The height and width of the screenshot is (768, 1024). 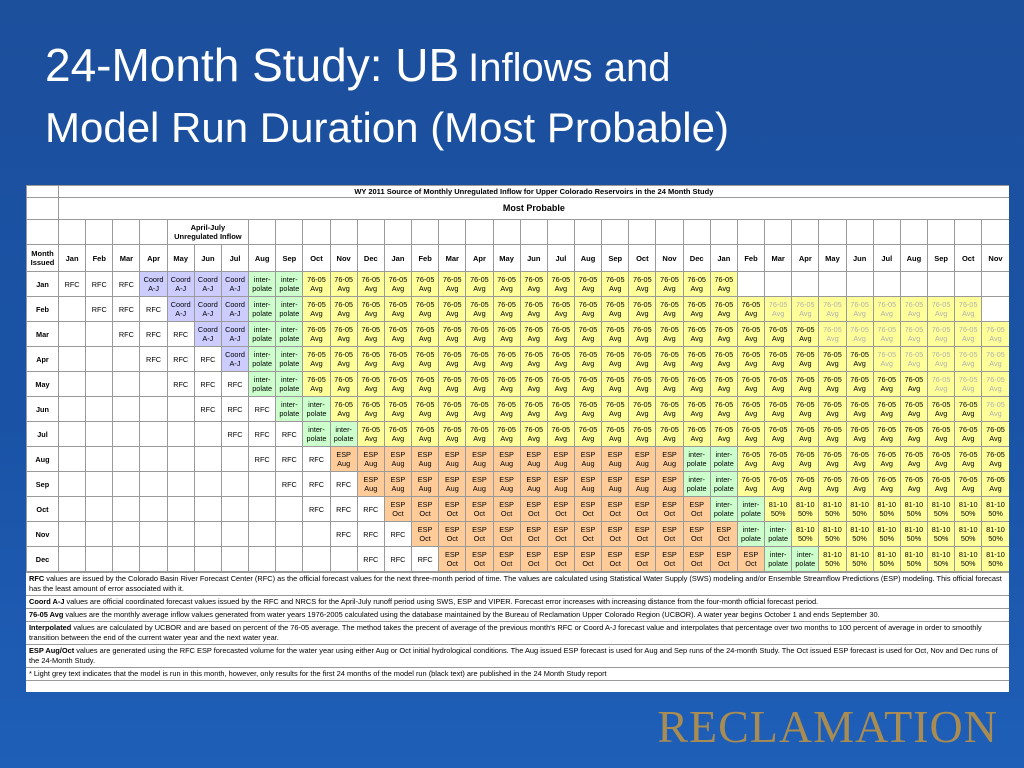 What do you see at coordinates (827, 726) in the screenshot?
I see `reclamation-logo: RECLAMATION` at bounding box center [827, 726].